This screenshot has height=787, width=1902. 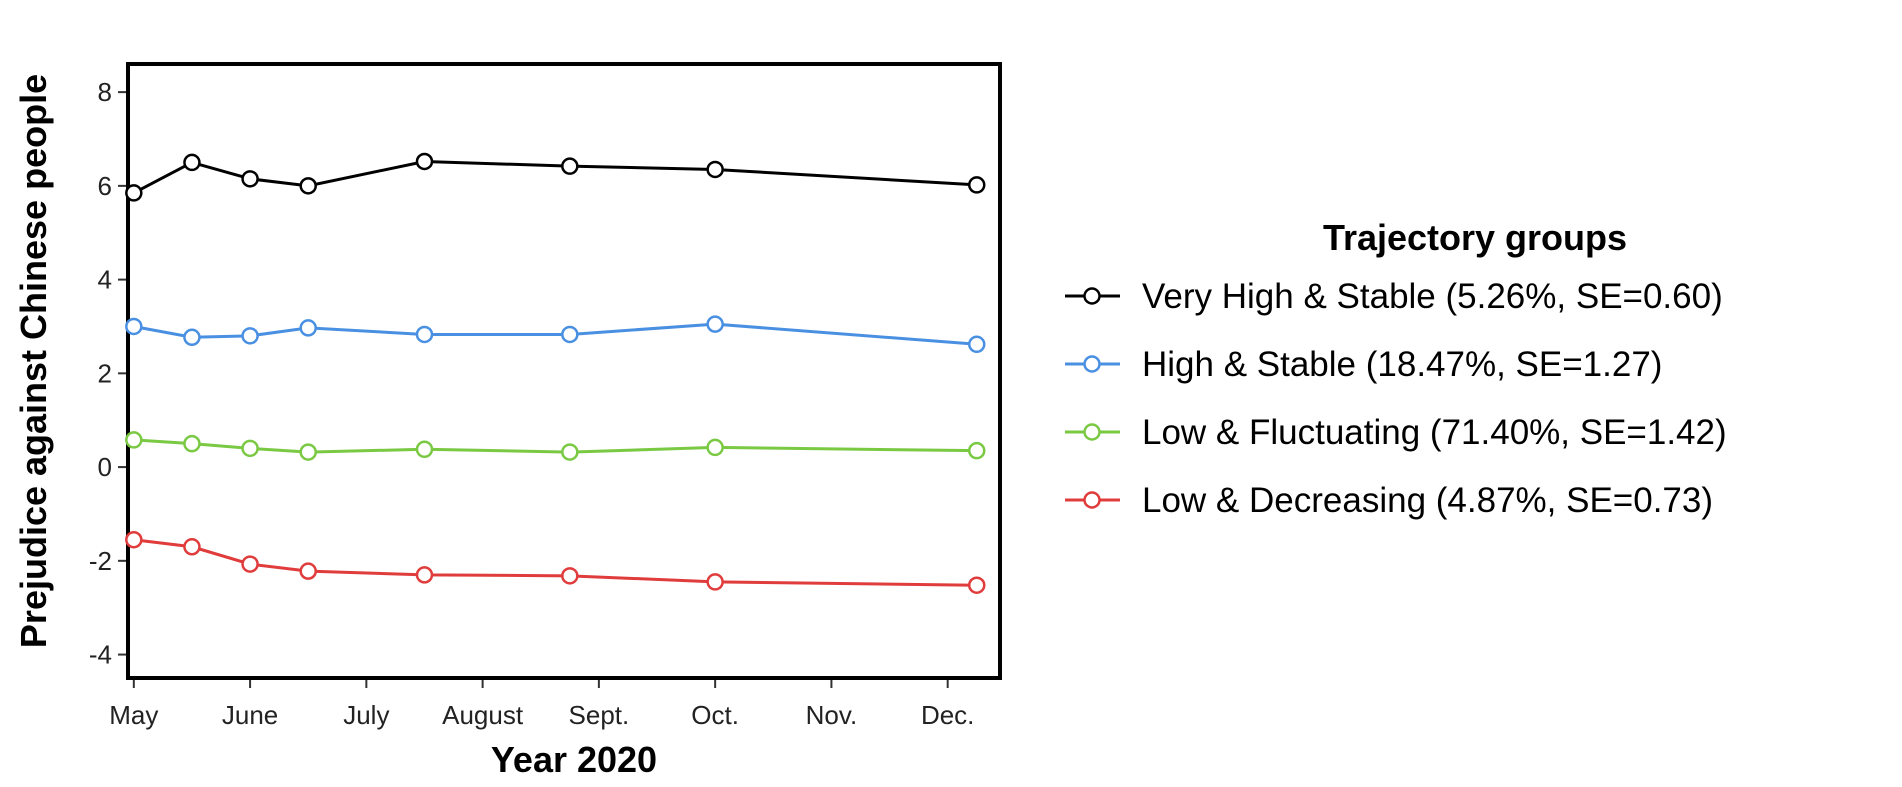 What do you see at coordinates (250, 715) in the screenshot?
I see `x-tick-label: June` at bounding box center [250, 715].